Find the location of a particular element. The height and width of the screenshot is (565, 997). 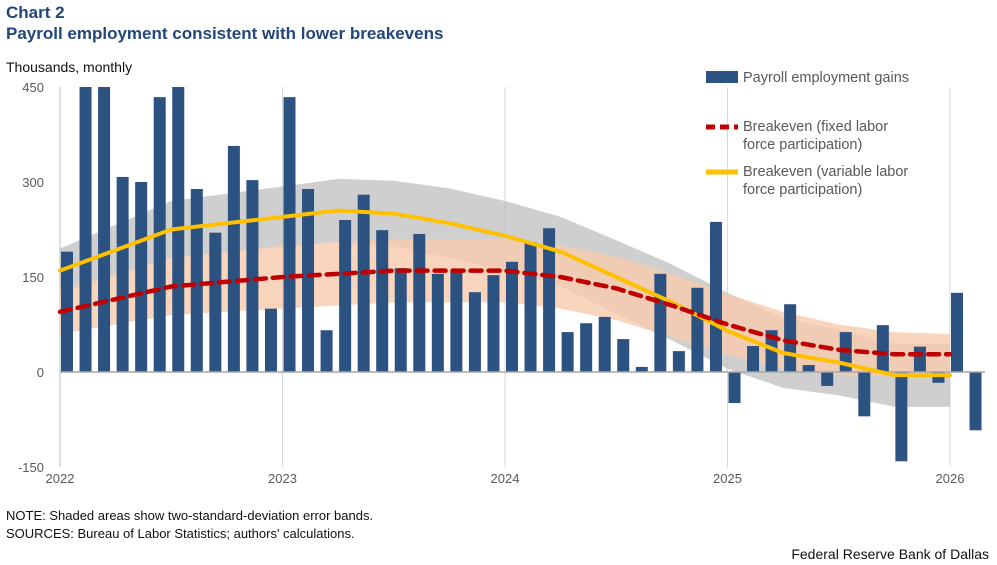

y-tick-label: 150 is located at coordinates (33, 277).